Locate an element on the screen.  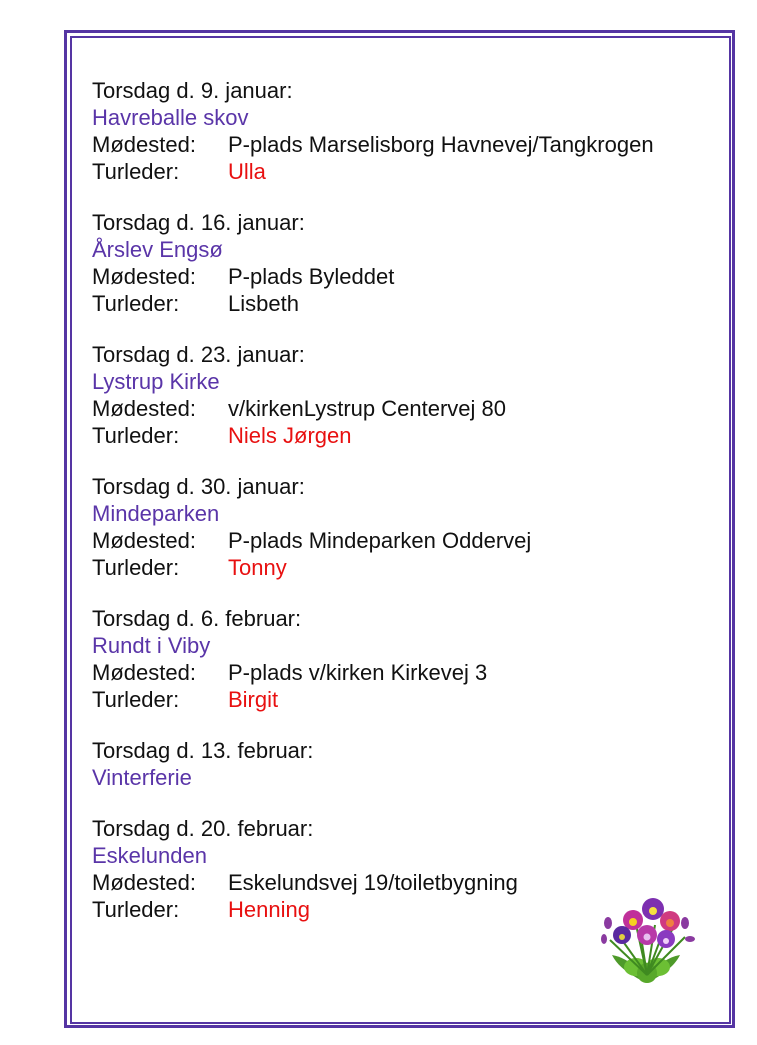
meeting-value: P-plads Marselisborg Havnevej/Tangkrogen is located at coordinates (441, 144).